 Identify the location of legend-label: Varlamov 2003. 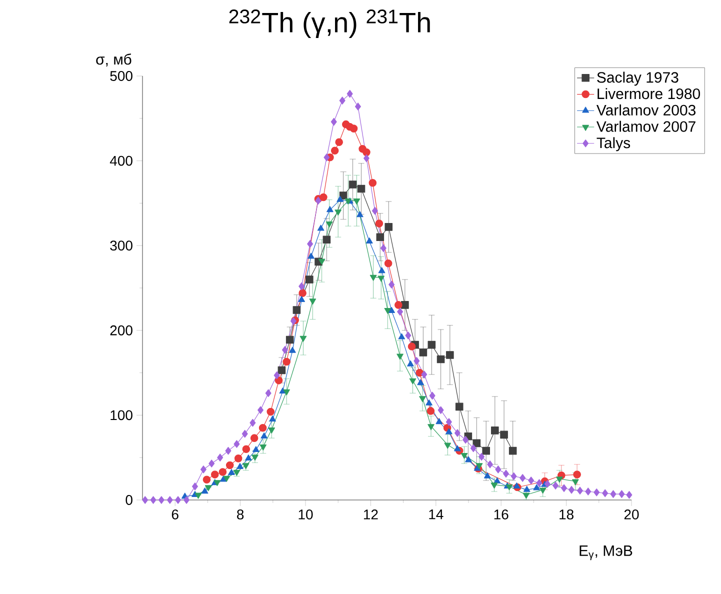
(646, 110).